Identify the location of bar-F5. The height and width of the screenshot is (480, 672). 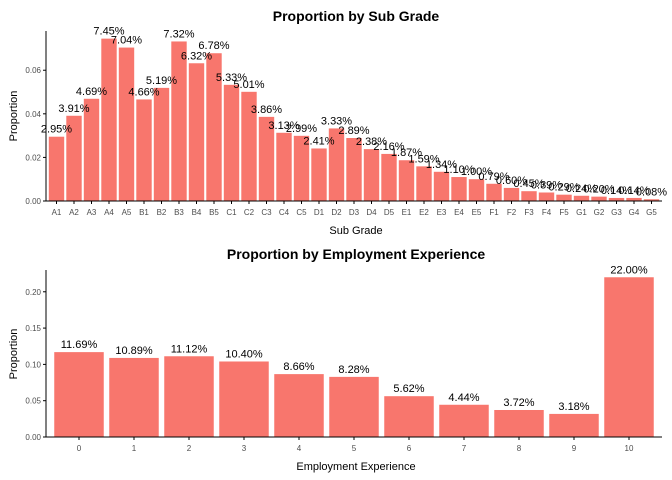
(564, 197).